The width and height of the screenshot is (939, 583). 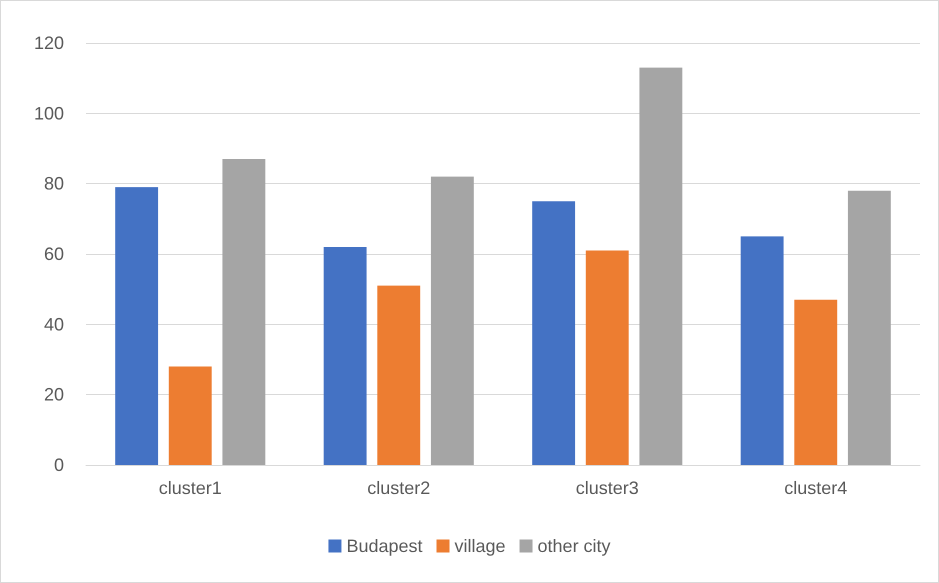 I want to click on y-tick-label: 120, so click(x=49, y=43).